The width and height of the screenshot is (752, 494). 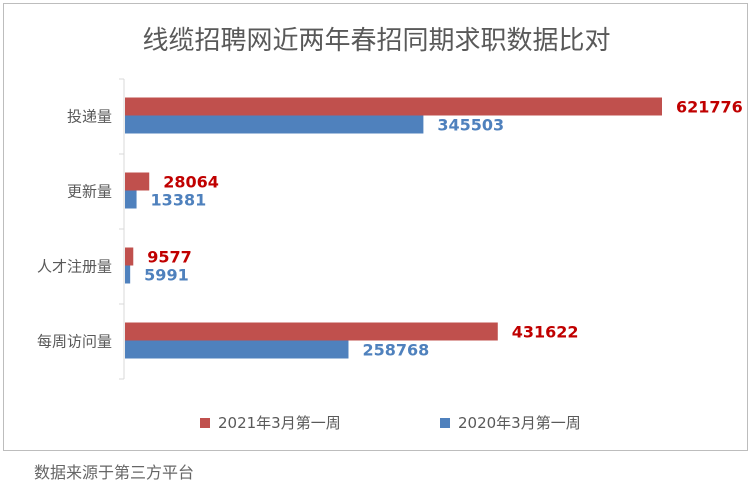 I want to click on legend: 2021年3月第一周 2020年3月第一周, so click(x=376, y=424).